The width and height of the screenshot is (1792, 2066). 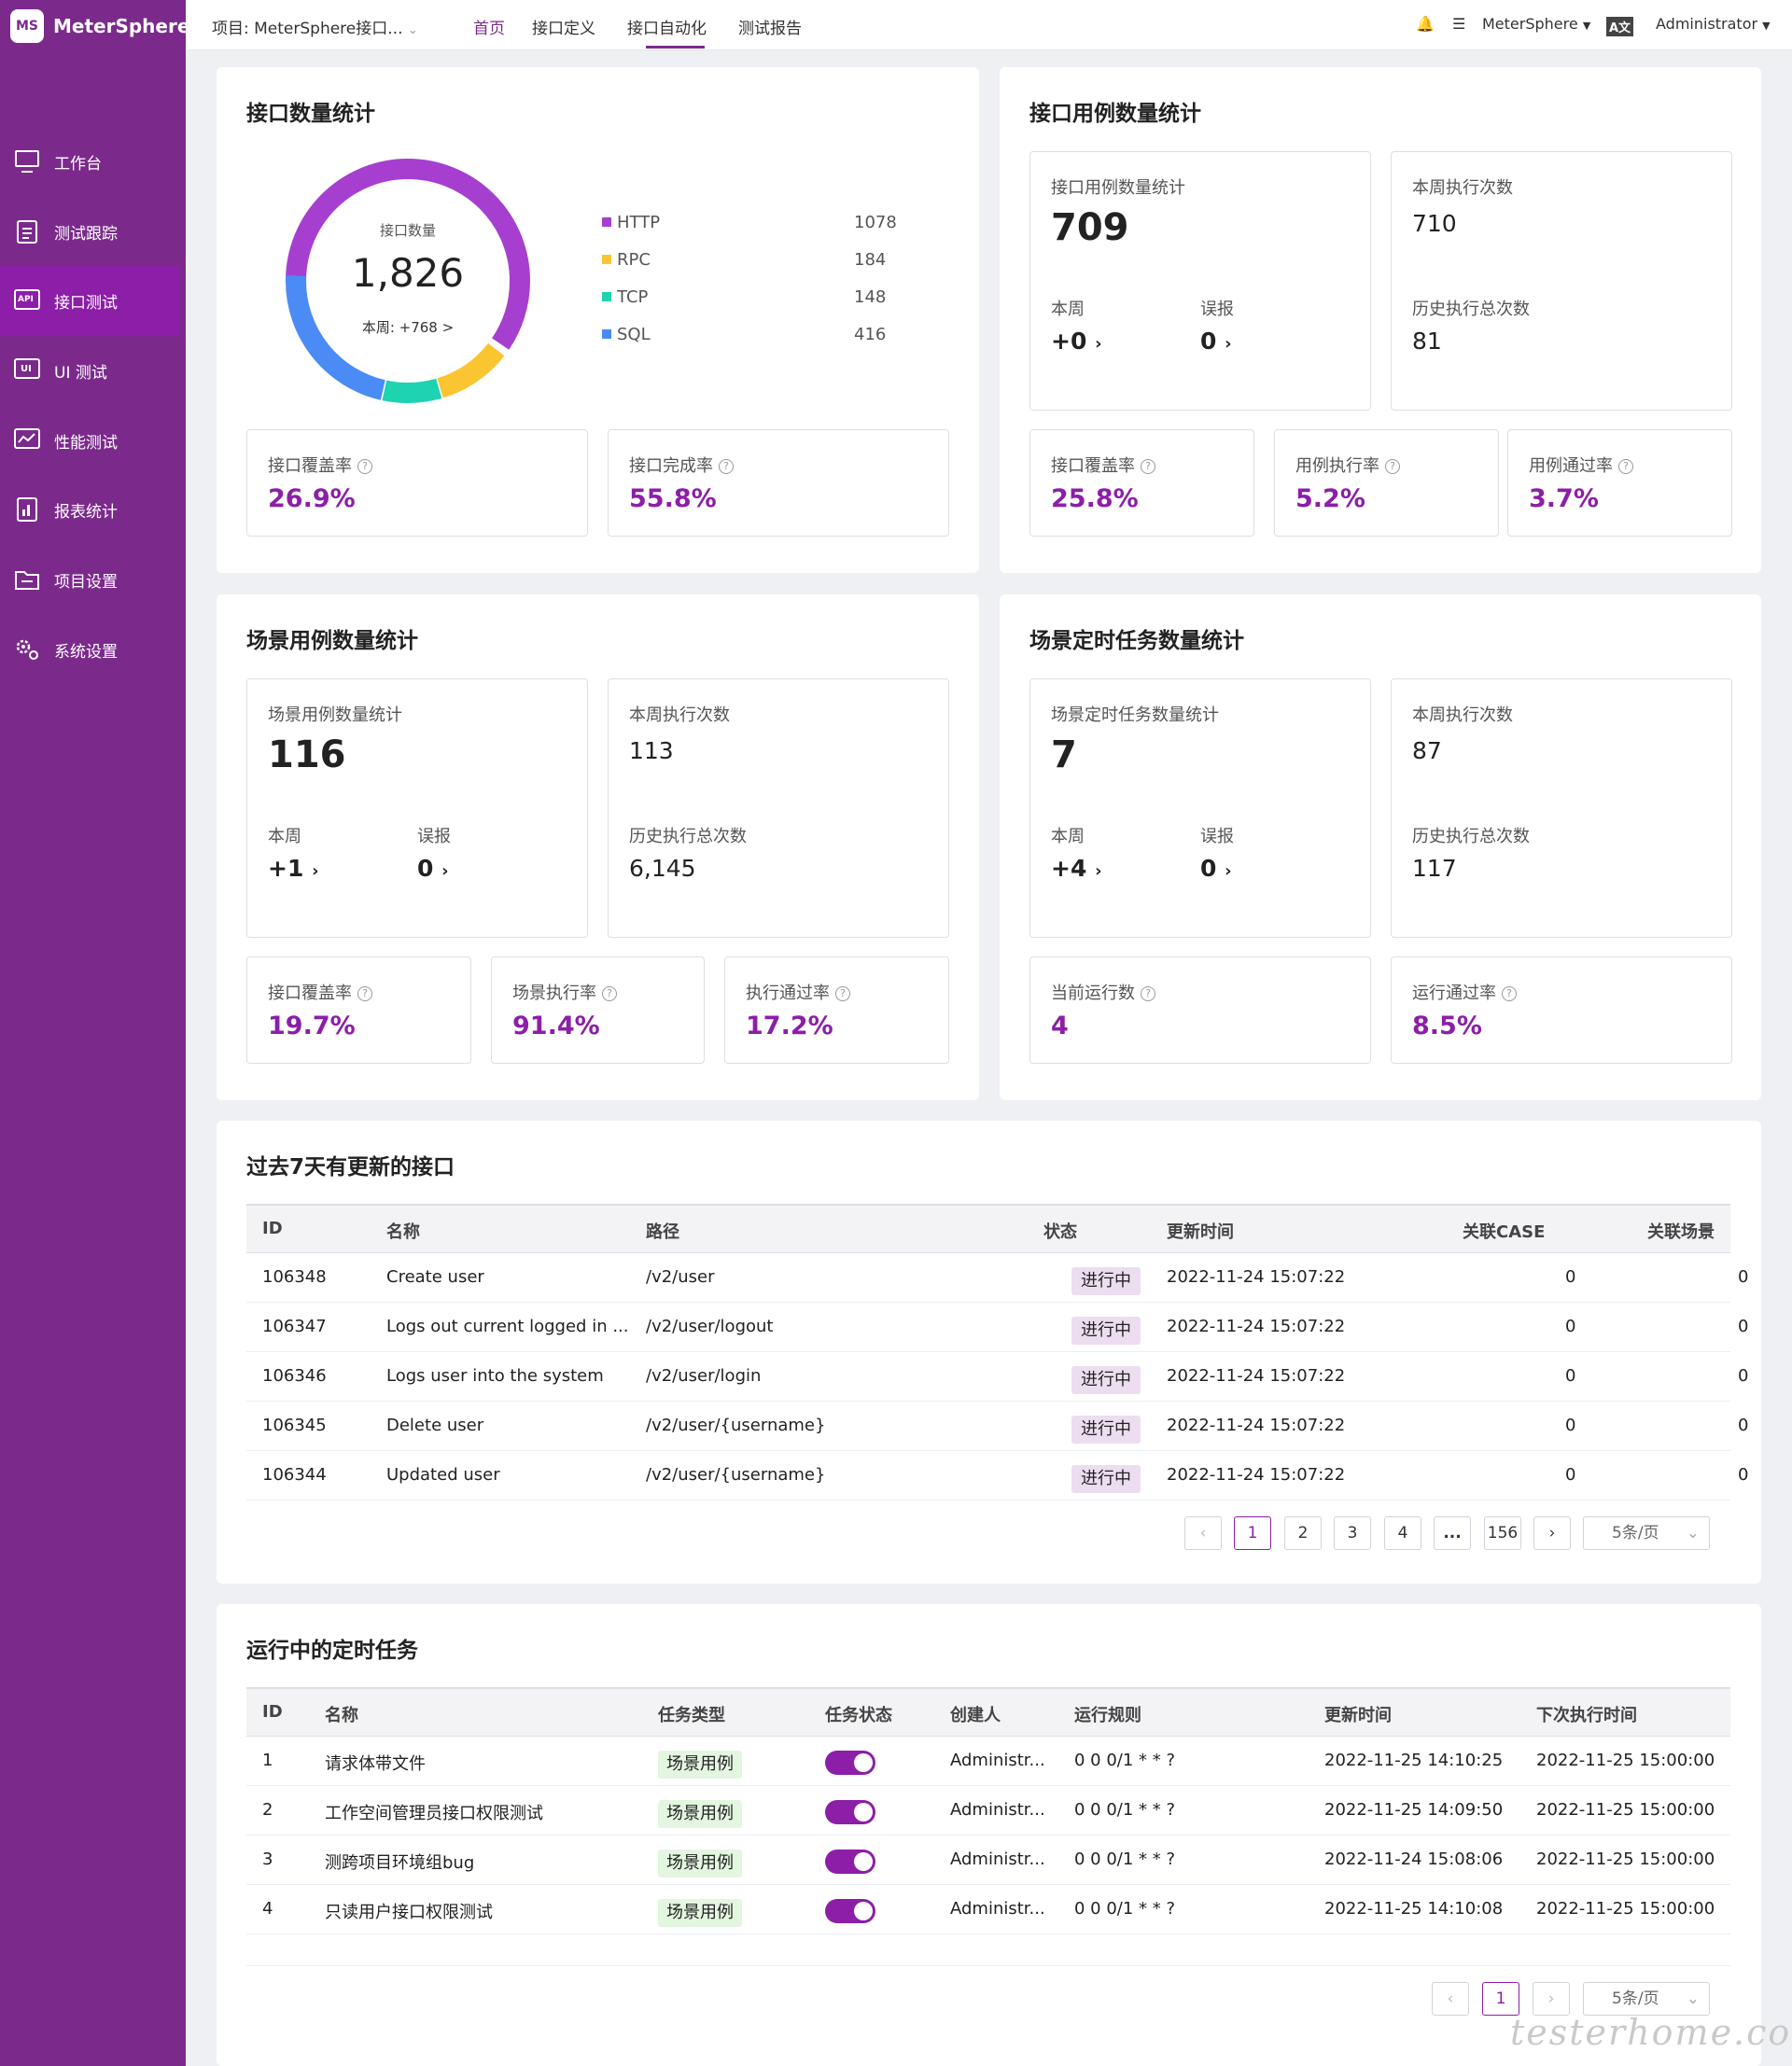 I want to click on caret-down-icon: ▼, so click(x=1766, y=26).